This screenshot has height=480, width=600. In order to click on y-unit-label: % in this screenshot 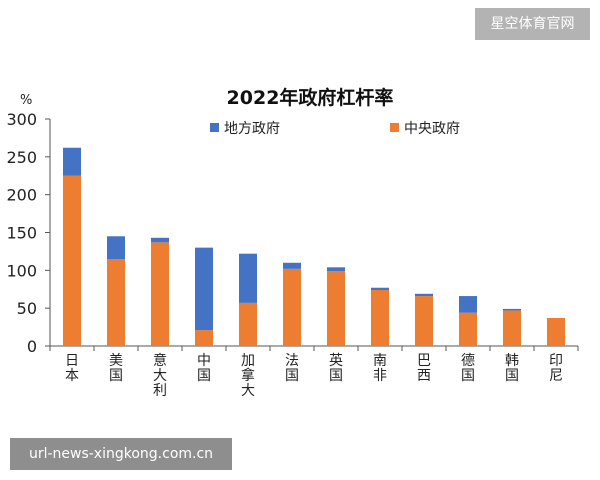, I will do `click(26, 100)`.